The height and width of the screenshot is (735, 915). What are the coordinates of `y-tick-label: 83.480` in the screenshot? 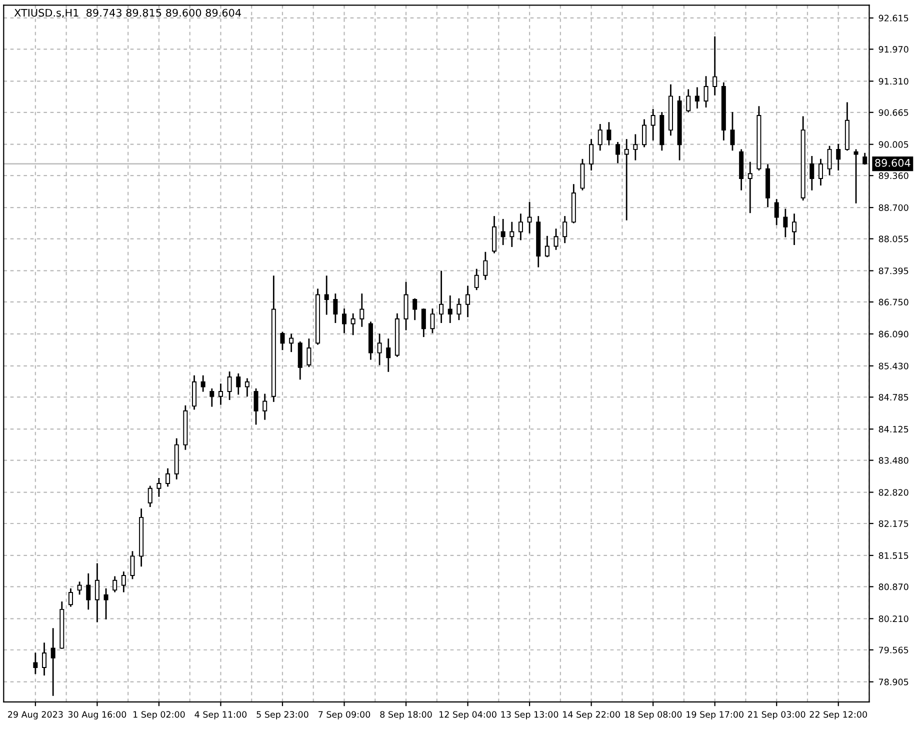 It's located at (893, 460).